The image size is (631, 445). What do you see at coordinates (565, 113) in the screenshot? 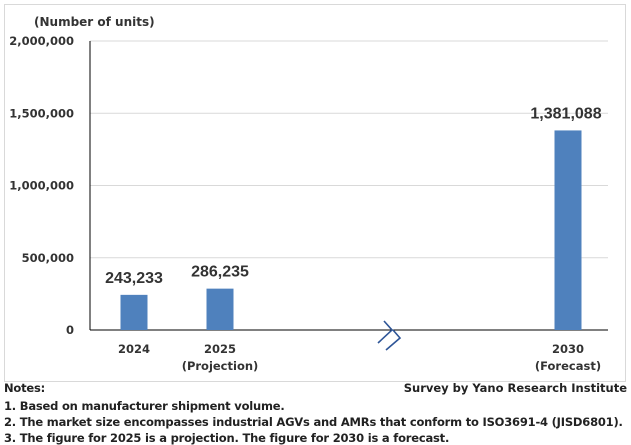
I see `data-label: 1,381,088` at bounding box center [565, 113].